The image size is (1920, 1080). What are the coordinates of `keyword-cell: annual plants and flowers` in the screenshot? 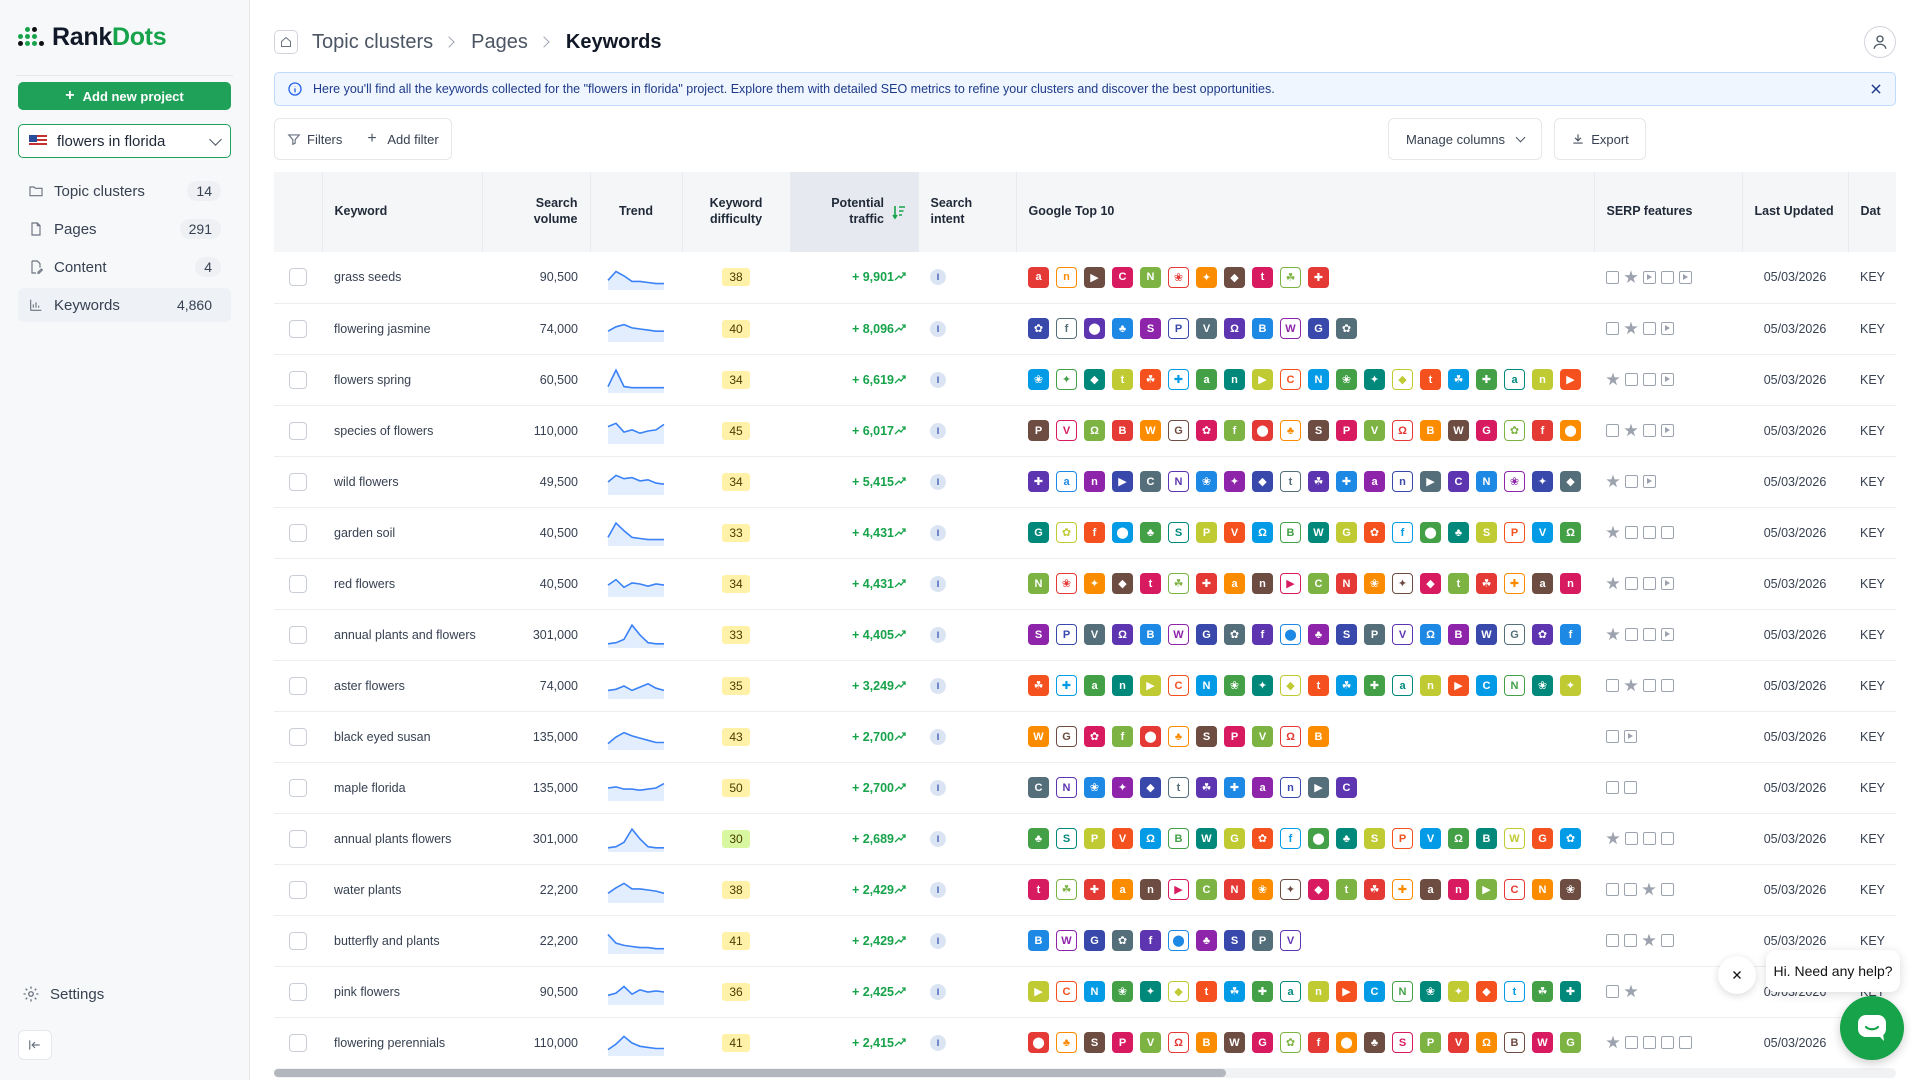 It's located at (402, 635).